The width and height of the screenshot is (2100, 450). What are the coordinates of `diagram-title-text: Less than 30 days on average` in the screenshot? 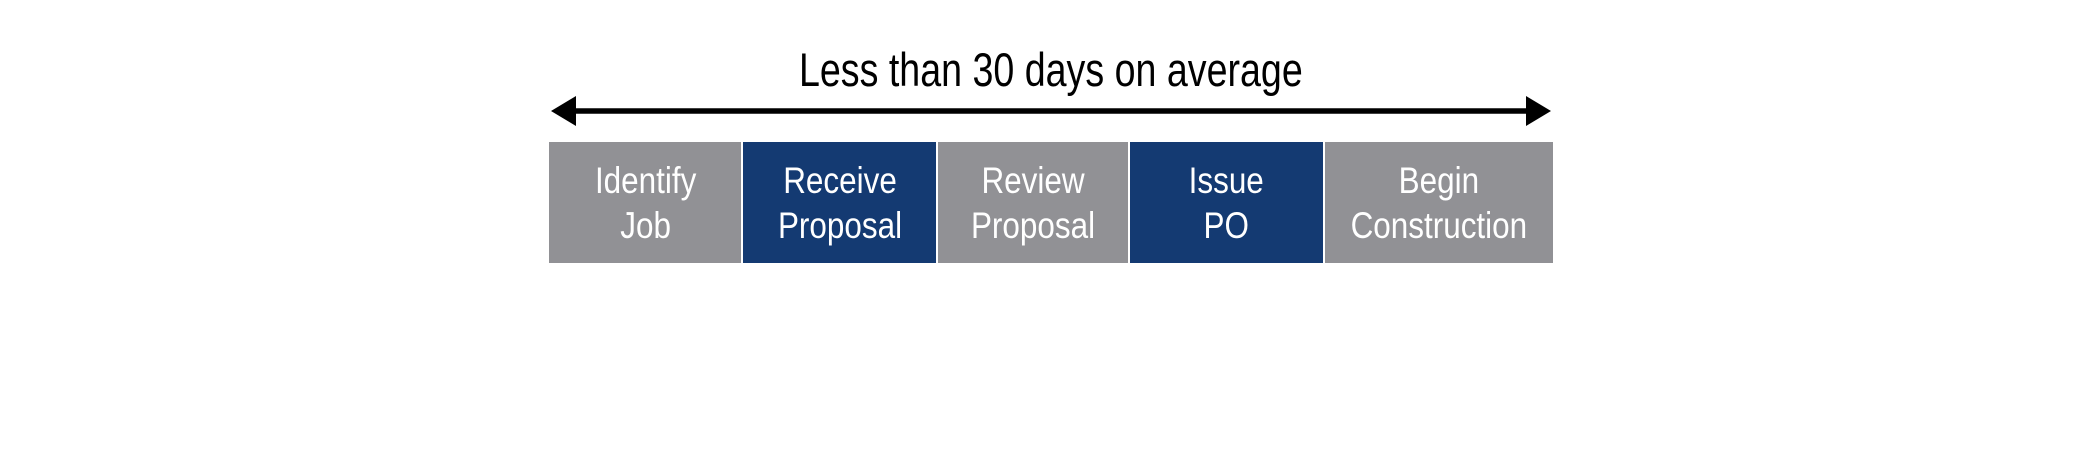 It's located at (1051, 69).